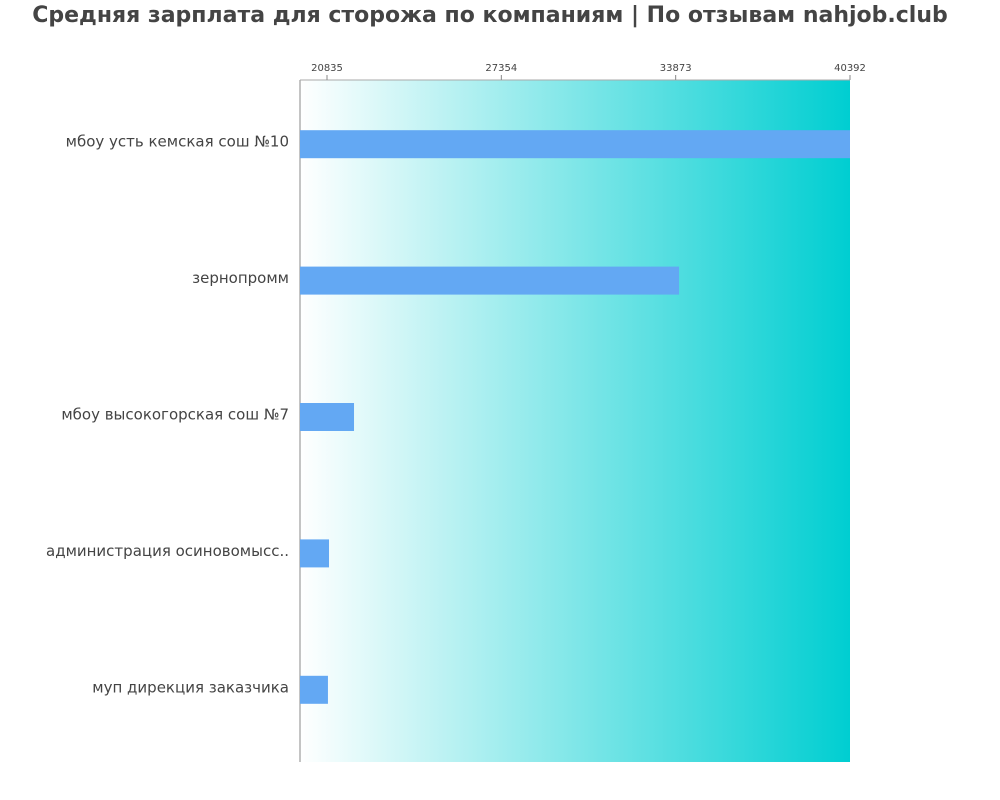  I want to click on y-tick-label: мбоу высокогорская сош №7, so click(175, 415).